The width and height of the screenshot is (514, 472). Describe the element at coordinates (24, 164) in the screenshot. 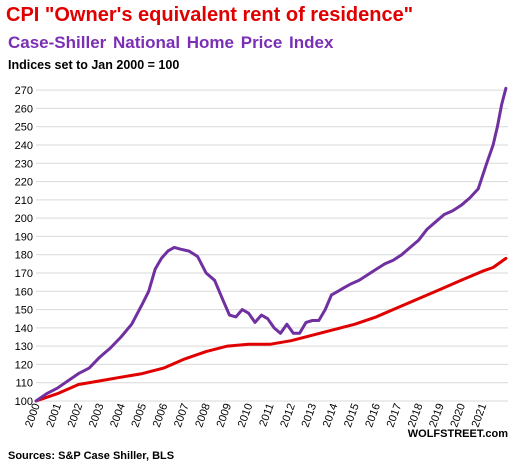

I see `y-tick-label: 230` at that location.